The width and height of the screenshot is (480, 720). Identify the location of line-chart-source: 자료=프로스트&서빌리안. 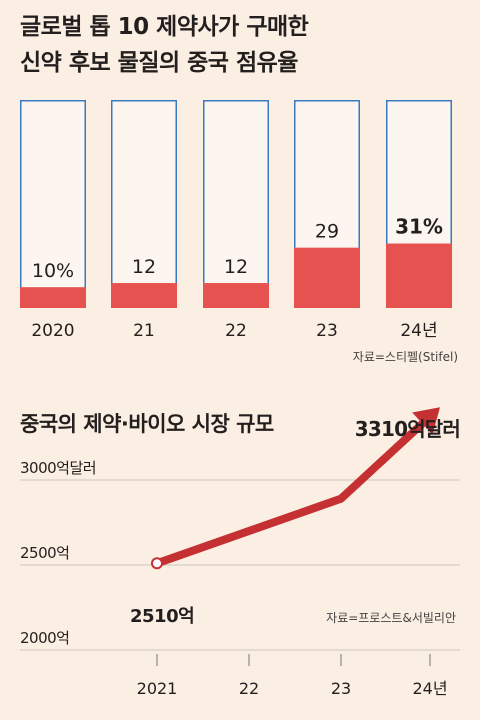
(391, 618).